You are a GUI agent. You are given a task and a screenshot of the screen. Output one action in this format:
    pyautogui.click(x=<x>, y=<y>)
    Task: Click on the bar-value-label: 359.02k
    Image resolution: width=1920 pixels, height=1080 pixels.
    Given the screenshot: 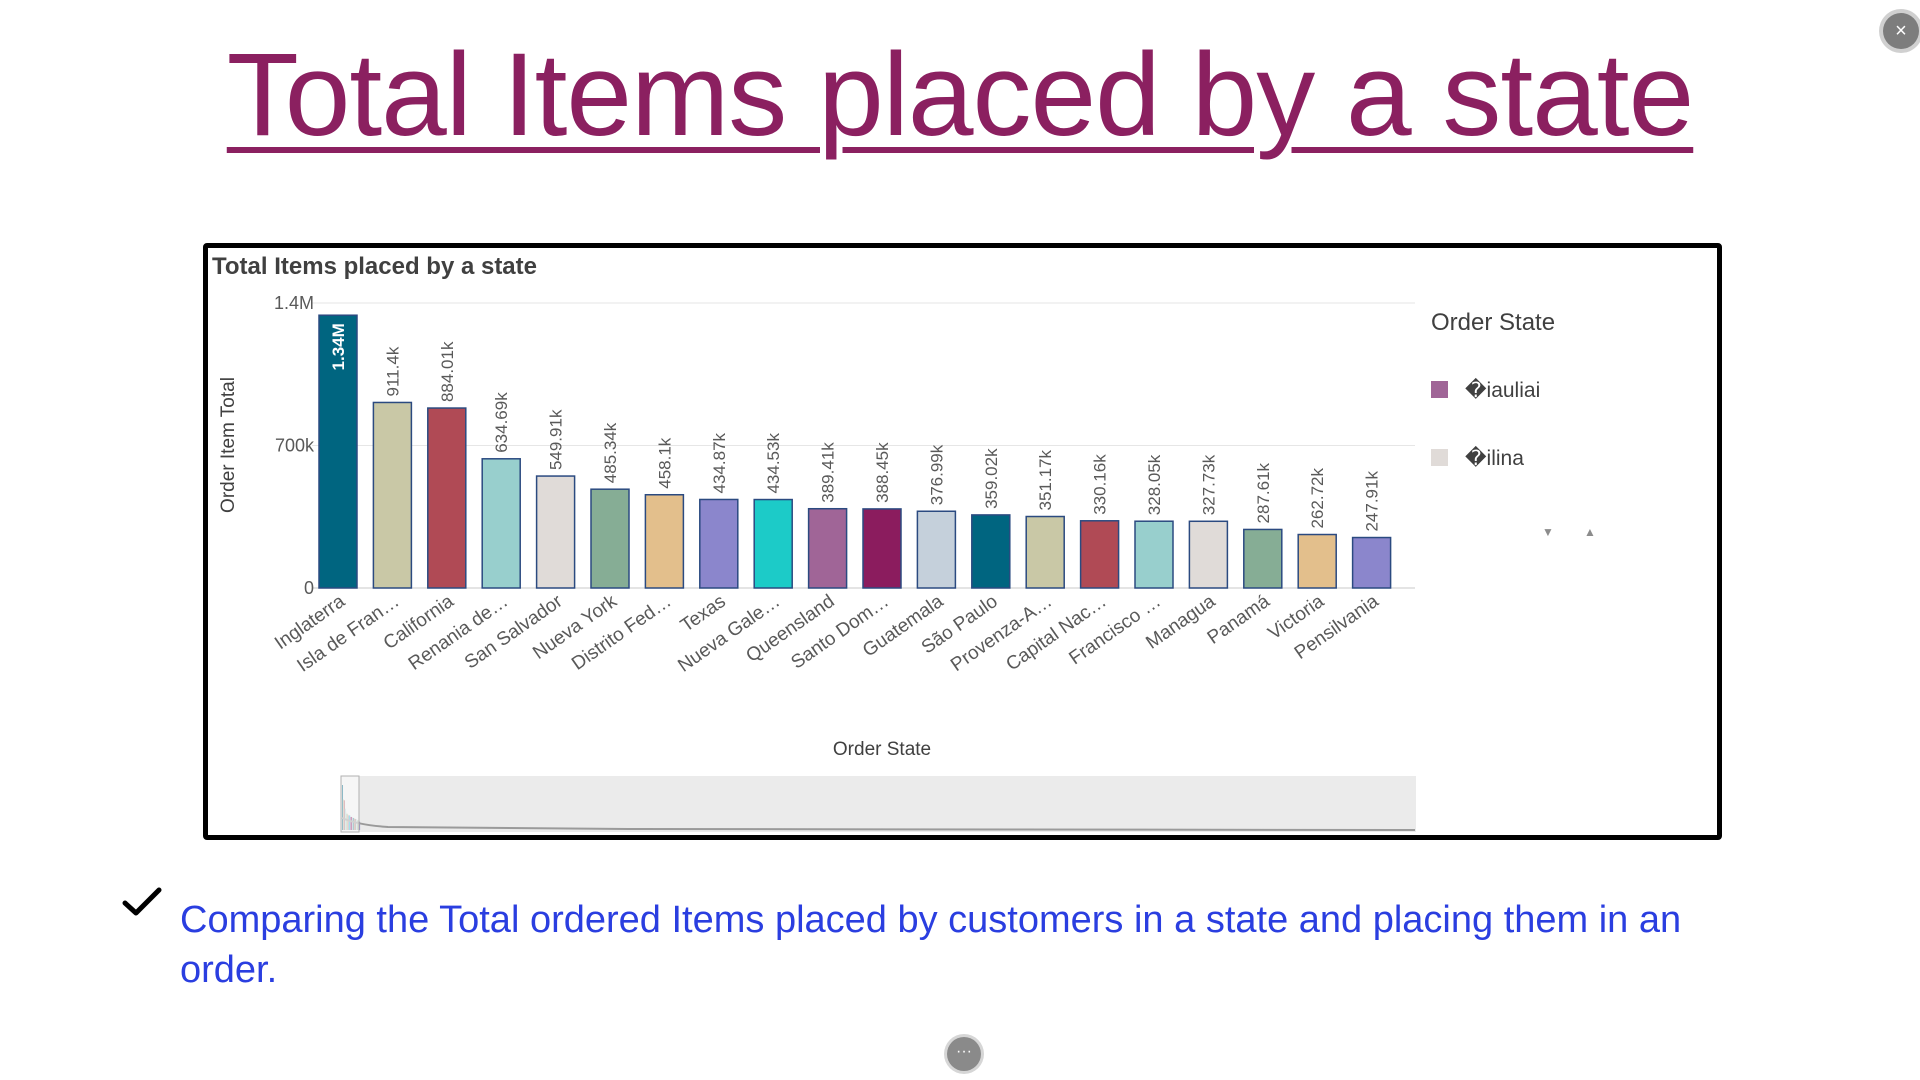 What is the action you would take?
    pyautogui.click(x=991, y=478)
    